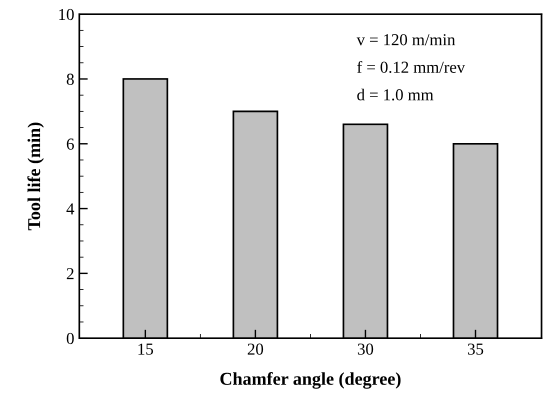 Image resolution: width=547 pixels, height=405 pixels. What do you see at coordinates (70, 208) in the screenshot?
I see `y-tick-label: 4` at bounding box center [70, 208].